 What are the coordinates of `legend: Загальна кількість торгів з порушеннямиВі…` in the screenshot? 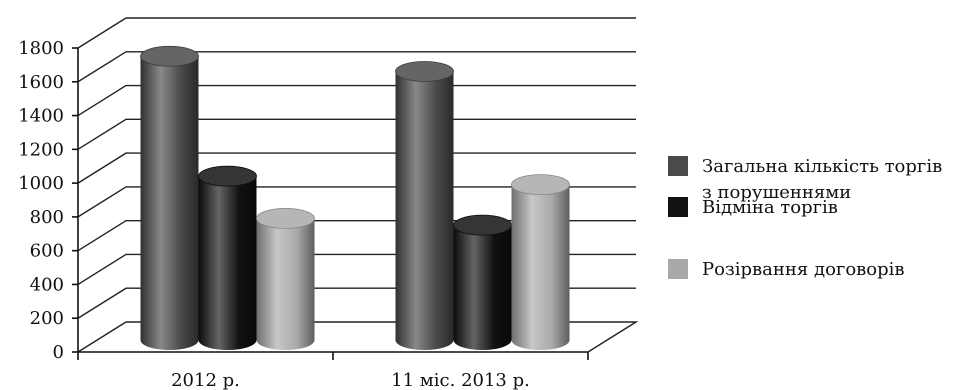 It's located at (805, 218).